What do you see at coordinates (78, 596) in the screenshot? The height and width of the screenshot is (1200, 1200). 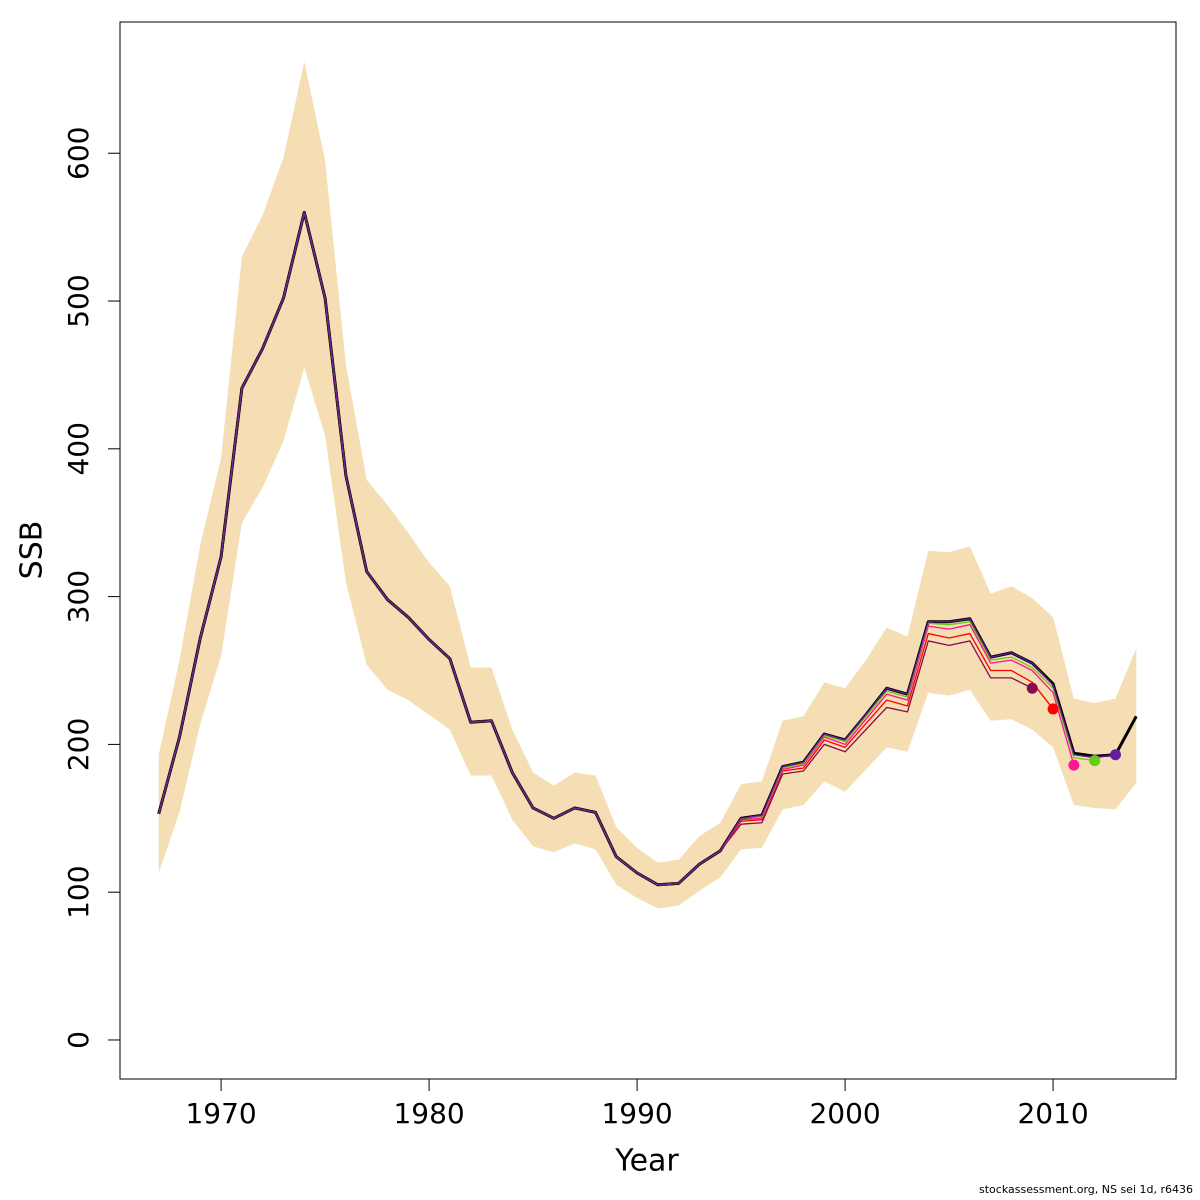 I see `y-tick-label: 300` at bounding box center [78, 596].